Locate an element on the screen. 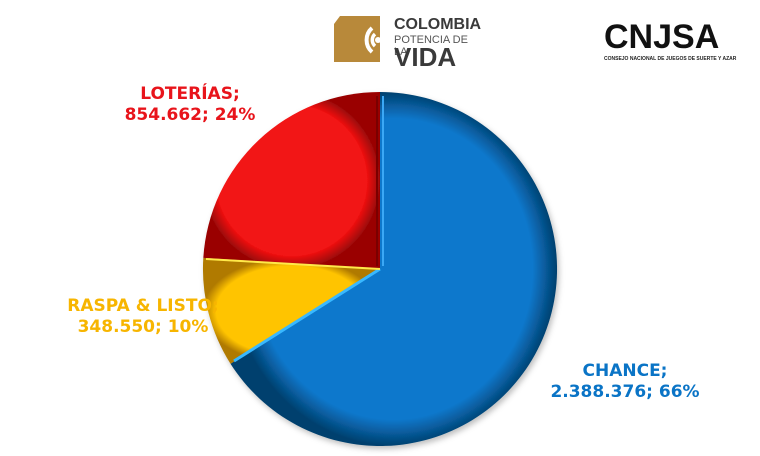 The width and height of the screenshot is (760, 456). label-loterias: LOTERÍAS; 854.662; 24% is located at coordinates (190, 105).